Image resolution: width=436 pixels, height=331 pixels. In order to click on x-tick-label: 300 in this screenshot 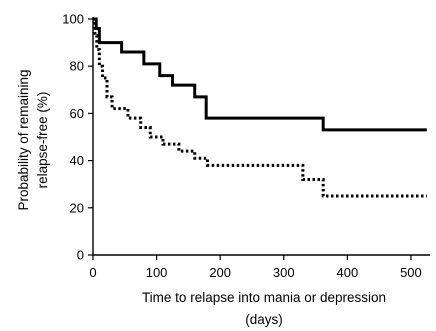, I will do `click(284, 272)`.